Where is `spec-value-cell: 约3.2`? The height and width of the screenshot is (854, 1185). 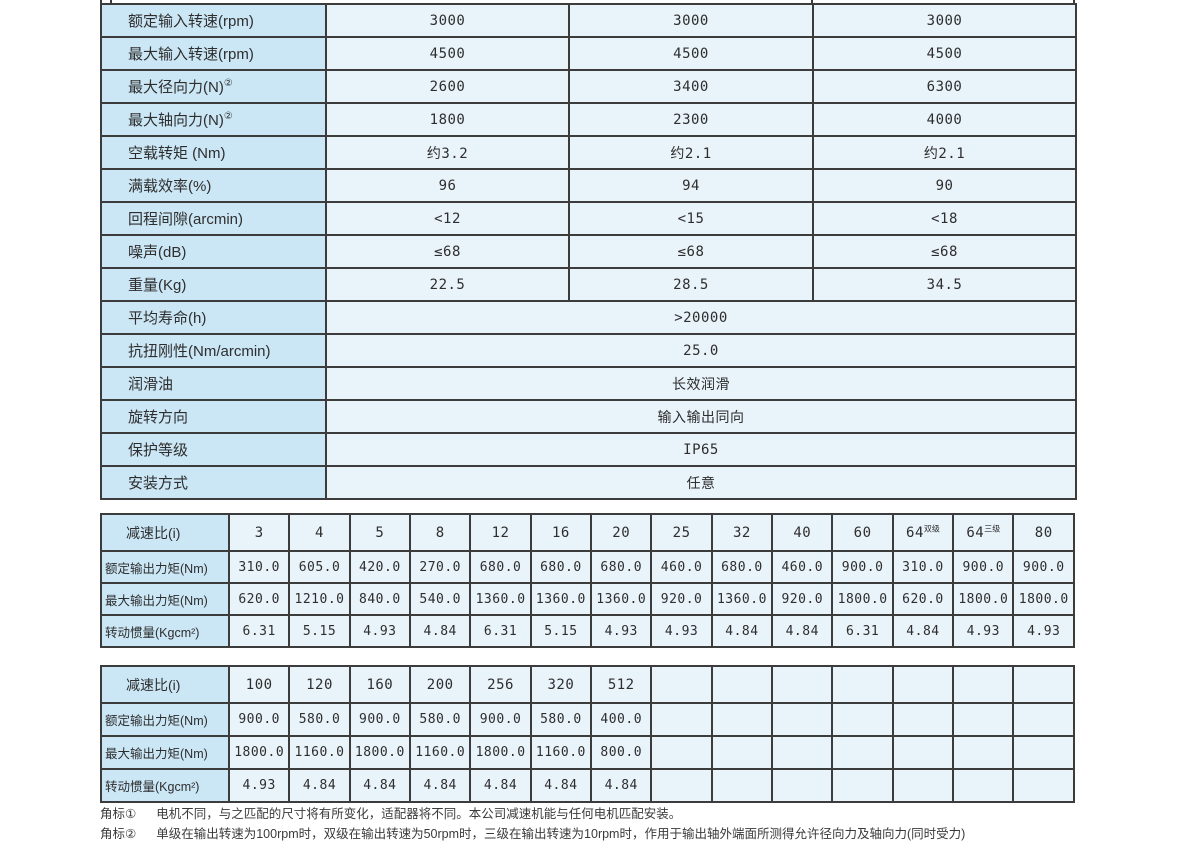
spec-value-cell: 约3.2 is located at coordinates (447, 152).